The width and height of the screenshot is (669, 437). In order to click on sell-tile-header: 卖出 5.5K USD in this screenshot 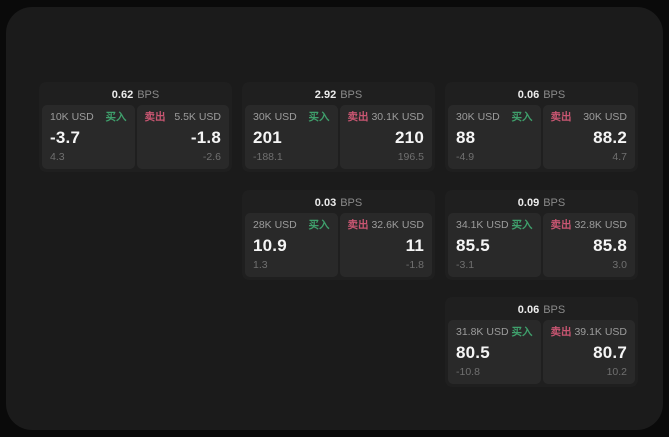, I will do `click(183, 117)`.